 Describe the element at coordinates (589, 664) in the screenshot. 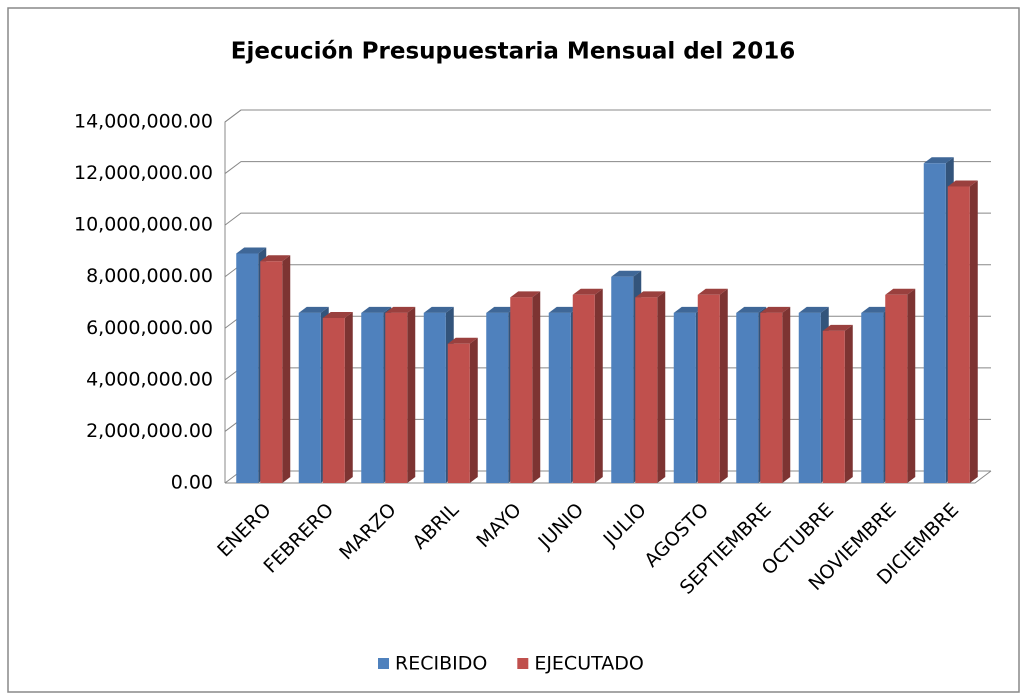

I see `legend-label: EJECUTADO` at that location.